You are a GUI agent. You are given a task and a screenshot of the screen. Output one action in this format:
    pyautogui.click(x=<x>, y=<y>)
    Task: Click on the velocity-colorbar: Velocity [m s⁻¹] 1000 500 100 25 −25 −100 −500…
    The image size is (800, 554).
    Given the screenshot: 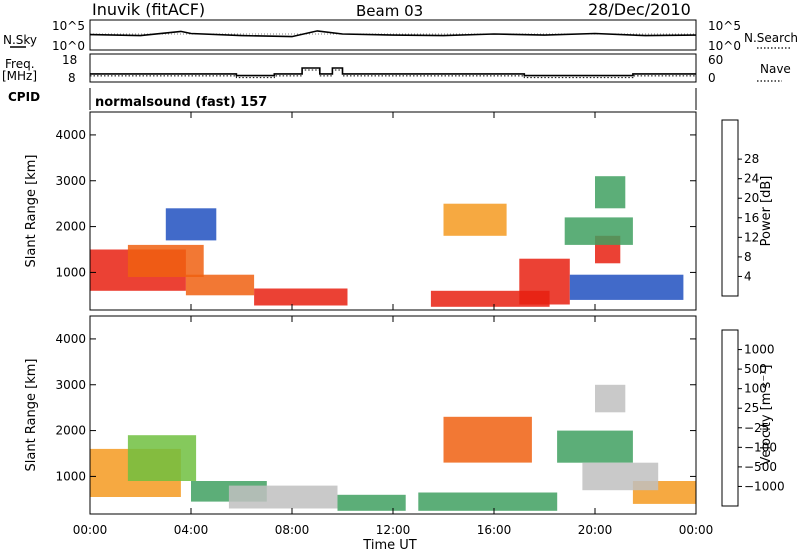 What is the action you would take?
    pyautogui.click(x=753, y=418)
    